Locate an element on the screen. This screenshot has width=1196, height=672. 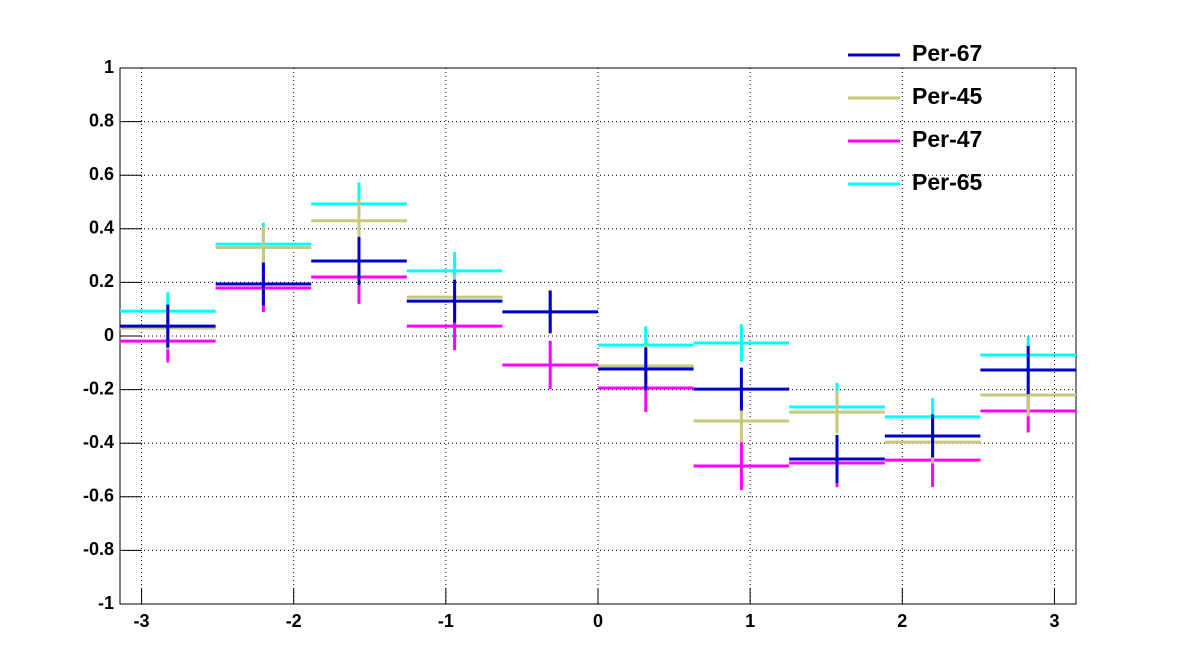
x-tick-label: 2 is located at coordinates (902, 621).